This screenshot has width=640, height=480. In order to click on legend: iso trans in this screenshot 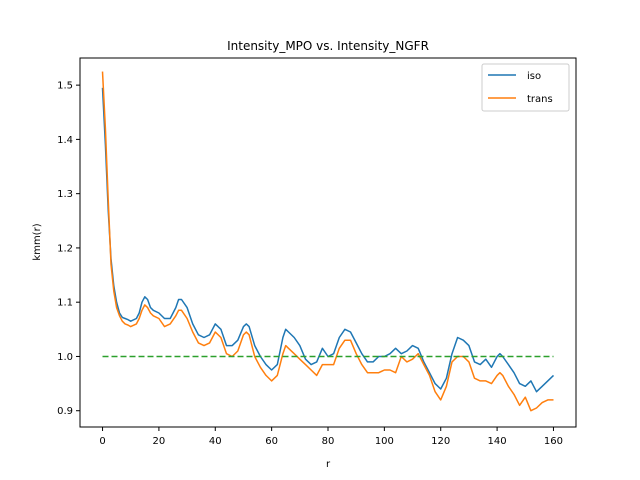, I will do `click(525, 87)`.